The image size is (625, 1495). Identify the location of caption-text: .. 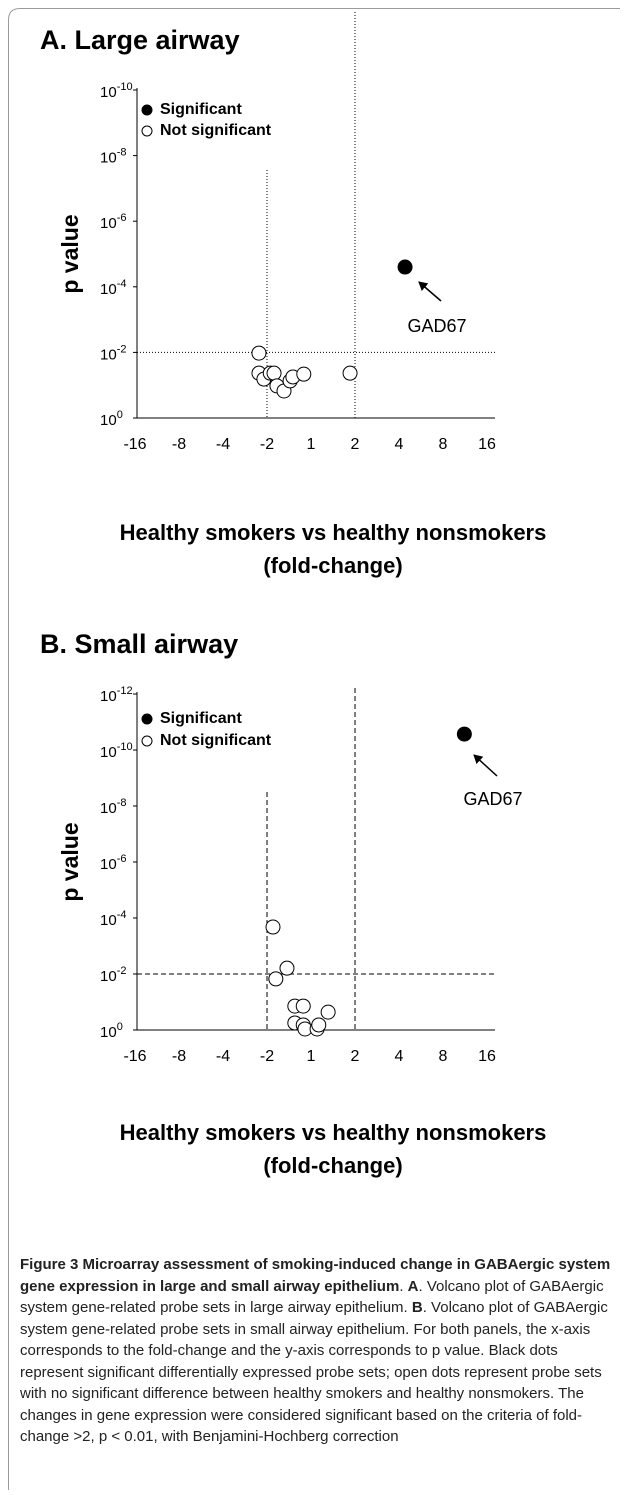
(403, 1286).